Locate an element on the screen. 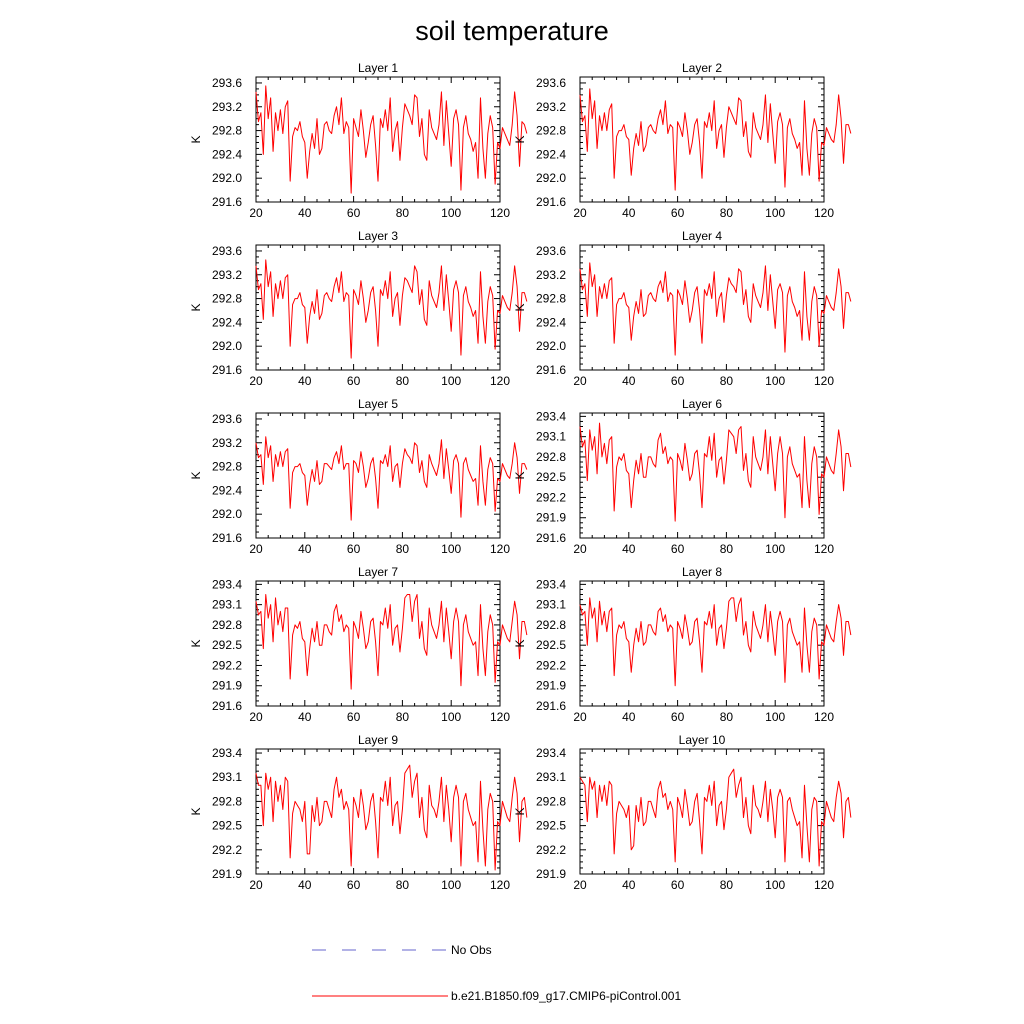  panel-title: Layer 3 is located at coordinates (378, 236).